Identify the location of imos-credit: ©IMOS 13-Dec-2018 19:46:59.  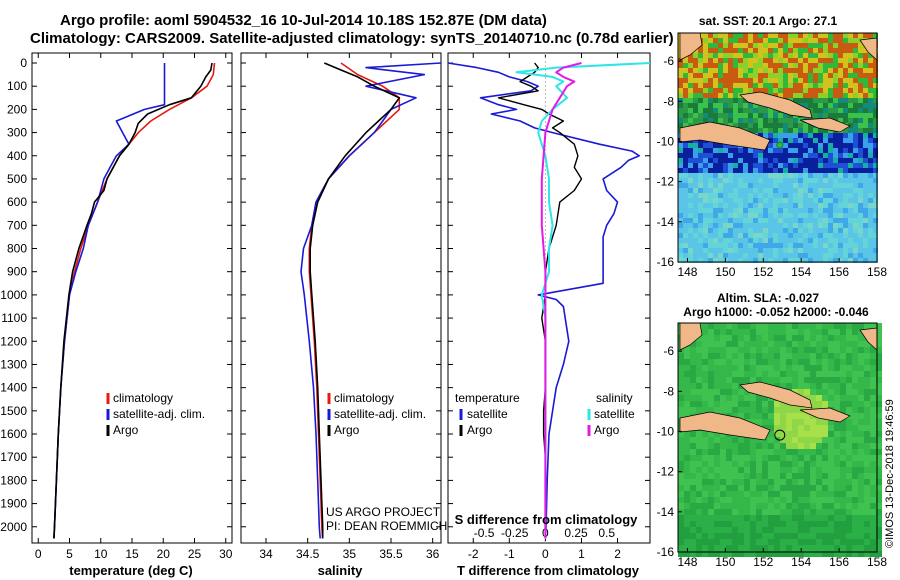
(890, 473).